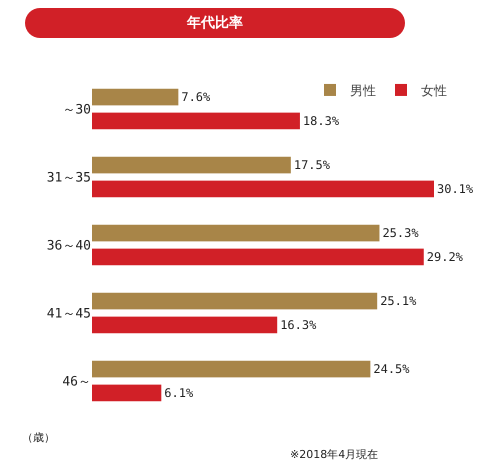 This screenshot has width=492, height=470. What do you see at coordinates (76, 110) in the screenshot?
I see `y-tick-label: ～30` at bounding box center [76, 110].